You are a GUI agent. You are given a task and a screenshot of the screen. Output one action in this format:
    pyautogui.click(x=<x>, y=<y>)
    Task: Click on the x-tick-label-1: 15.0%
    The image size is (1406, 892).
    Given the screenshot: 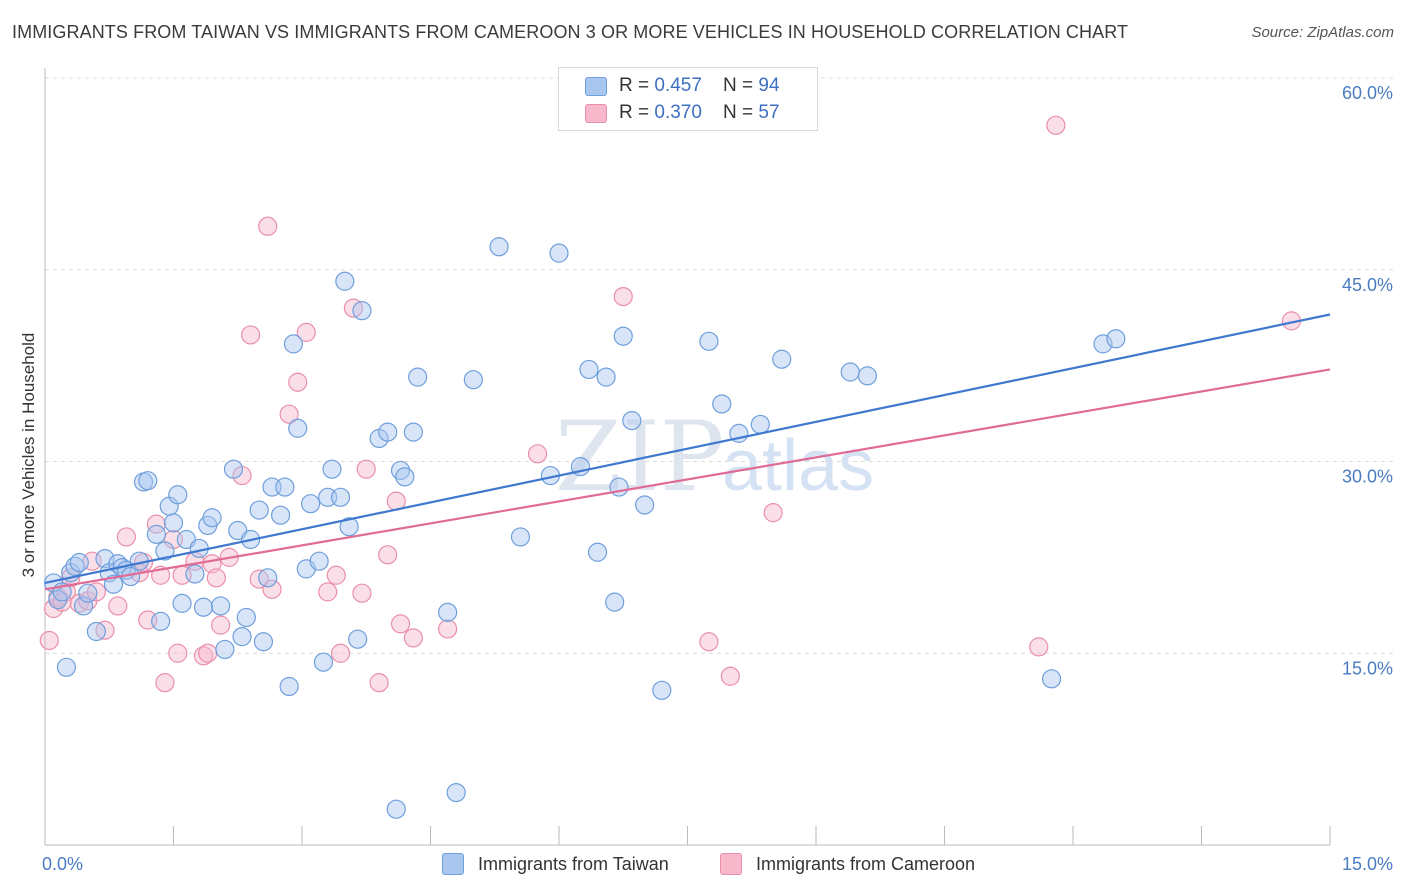 What is the action you would take?
    pyautogui.click(x=1367, y=864)
    